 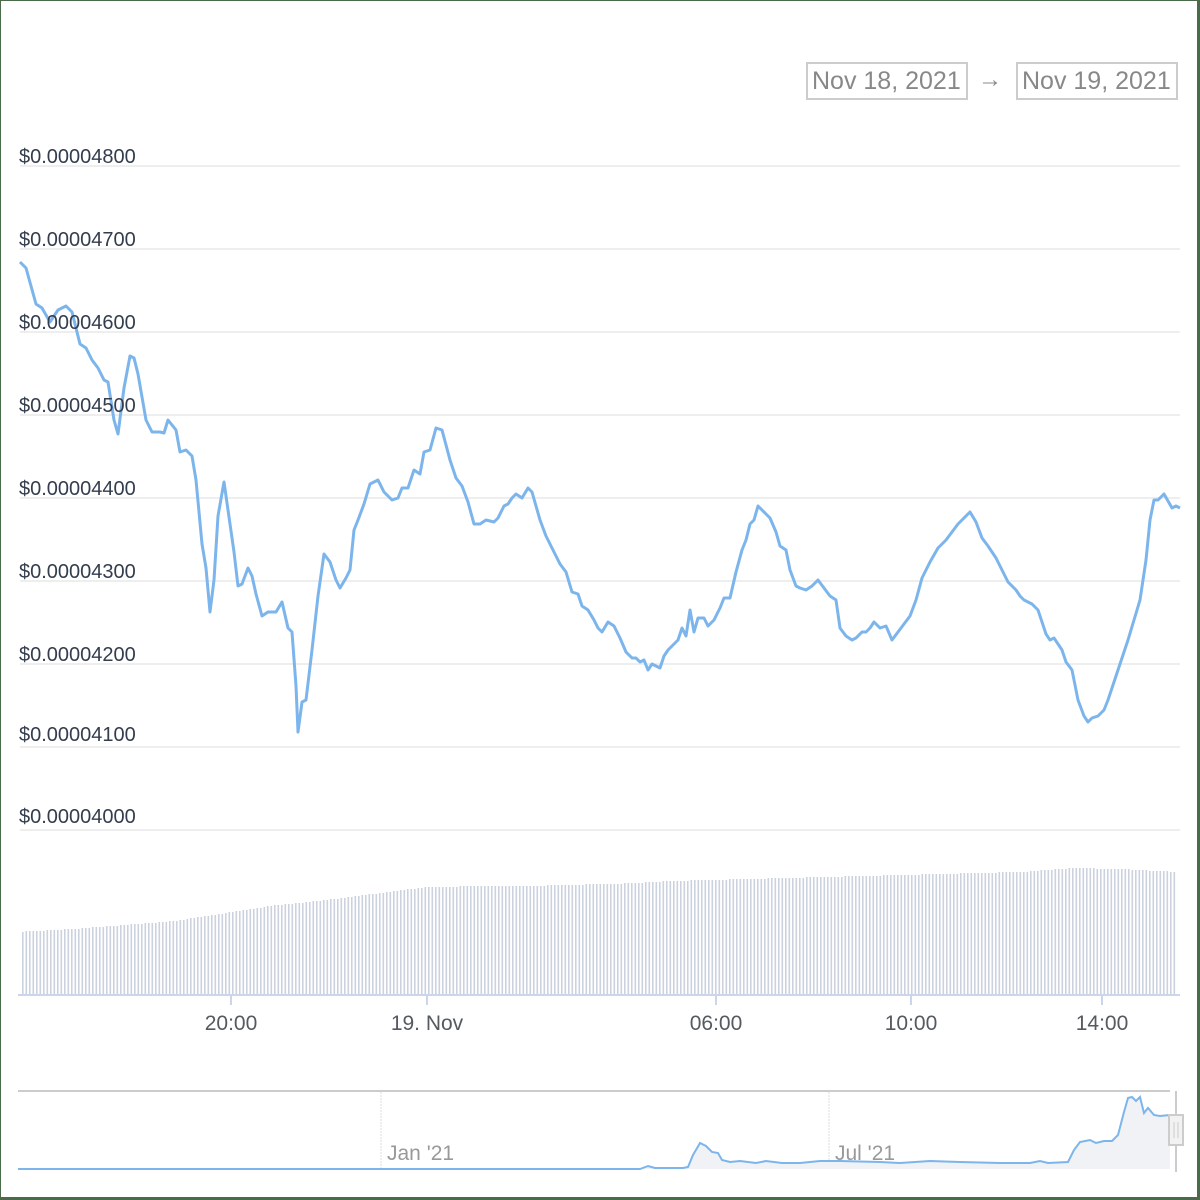 I want to click on navigator-area, so click(x=594, y=1133).